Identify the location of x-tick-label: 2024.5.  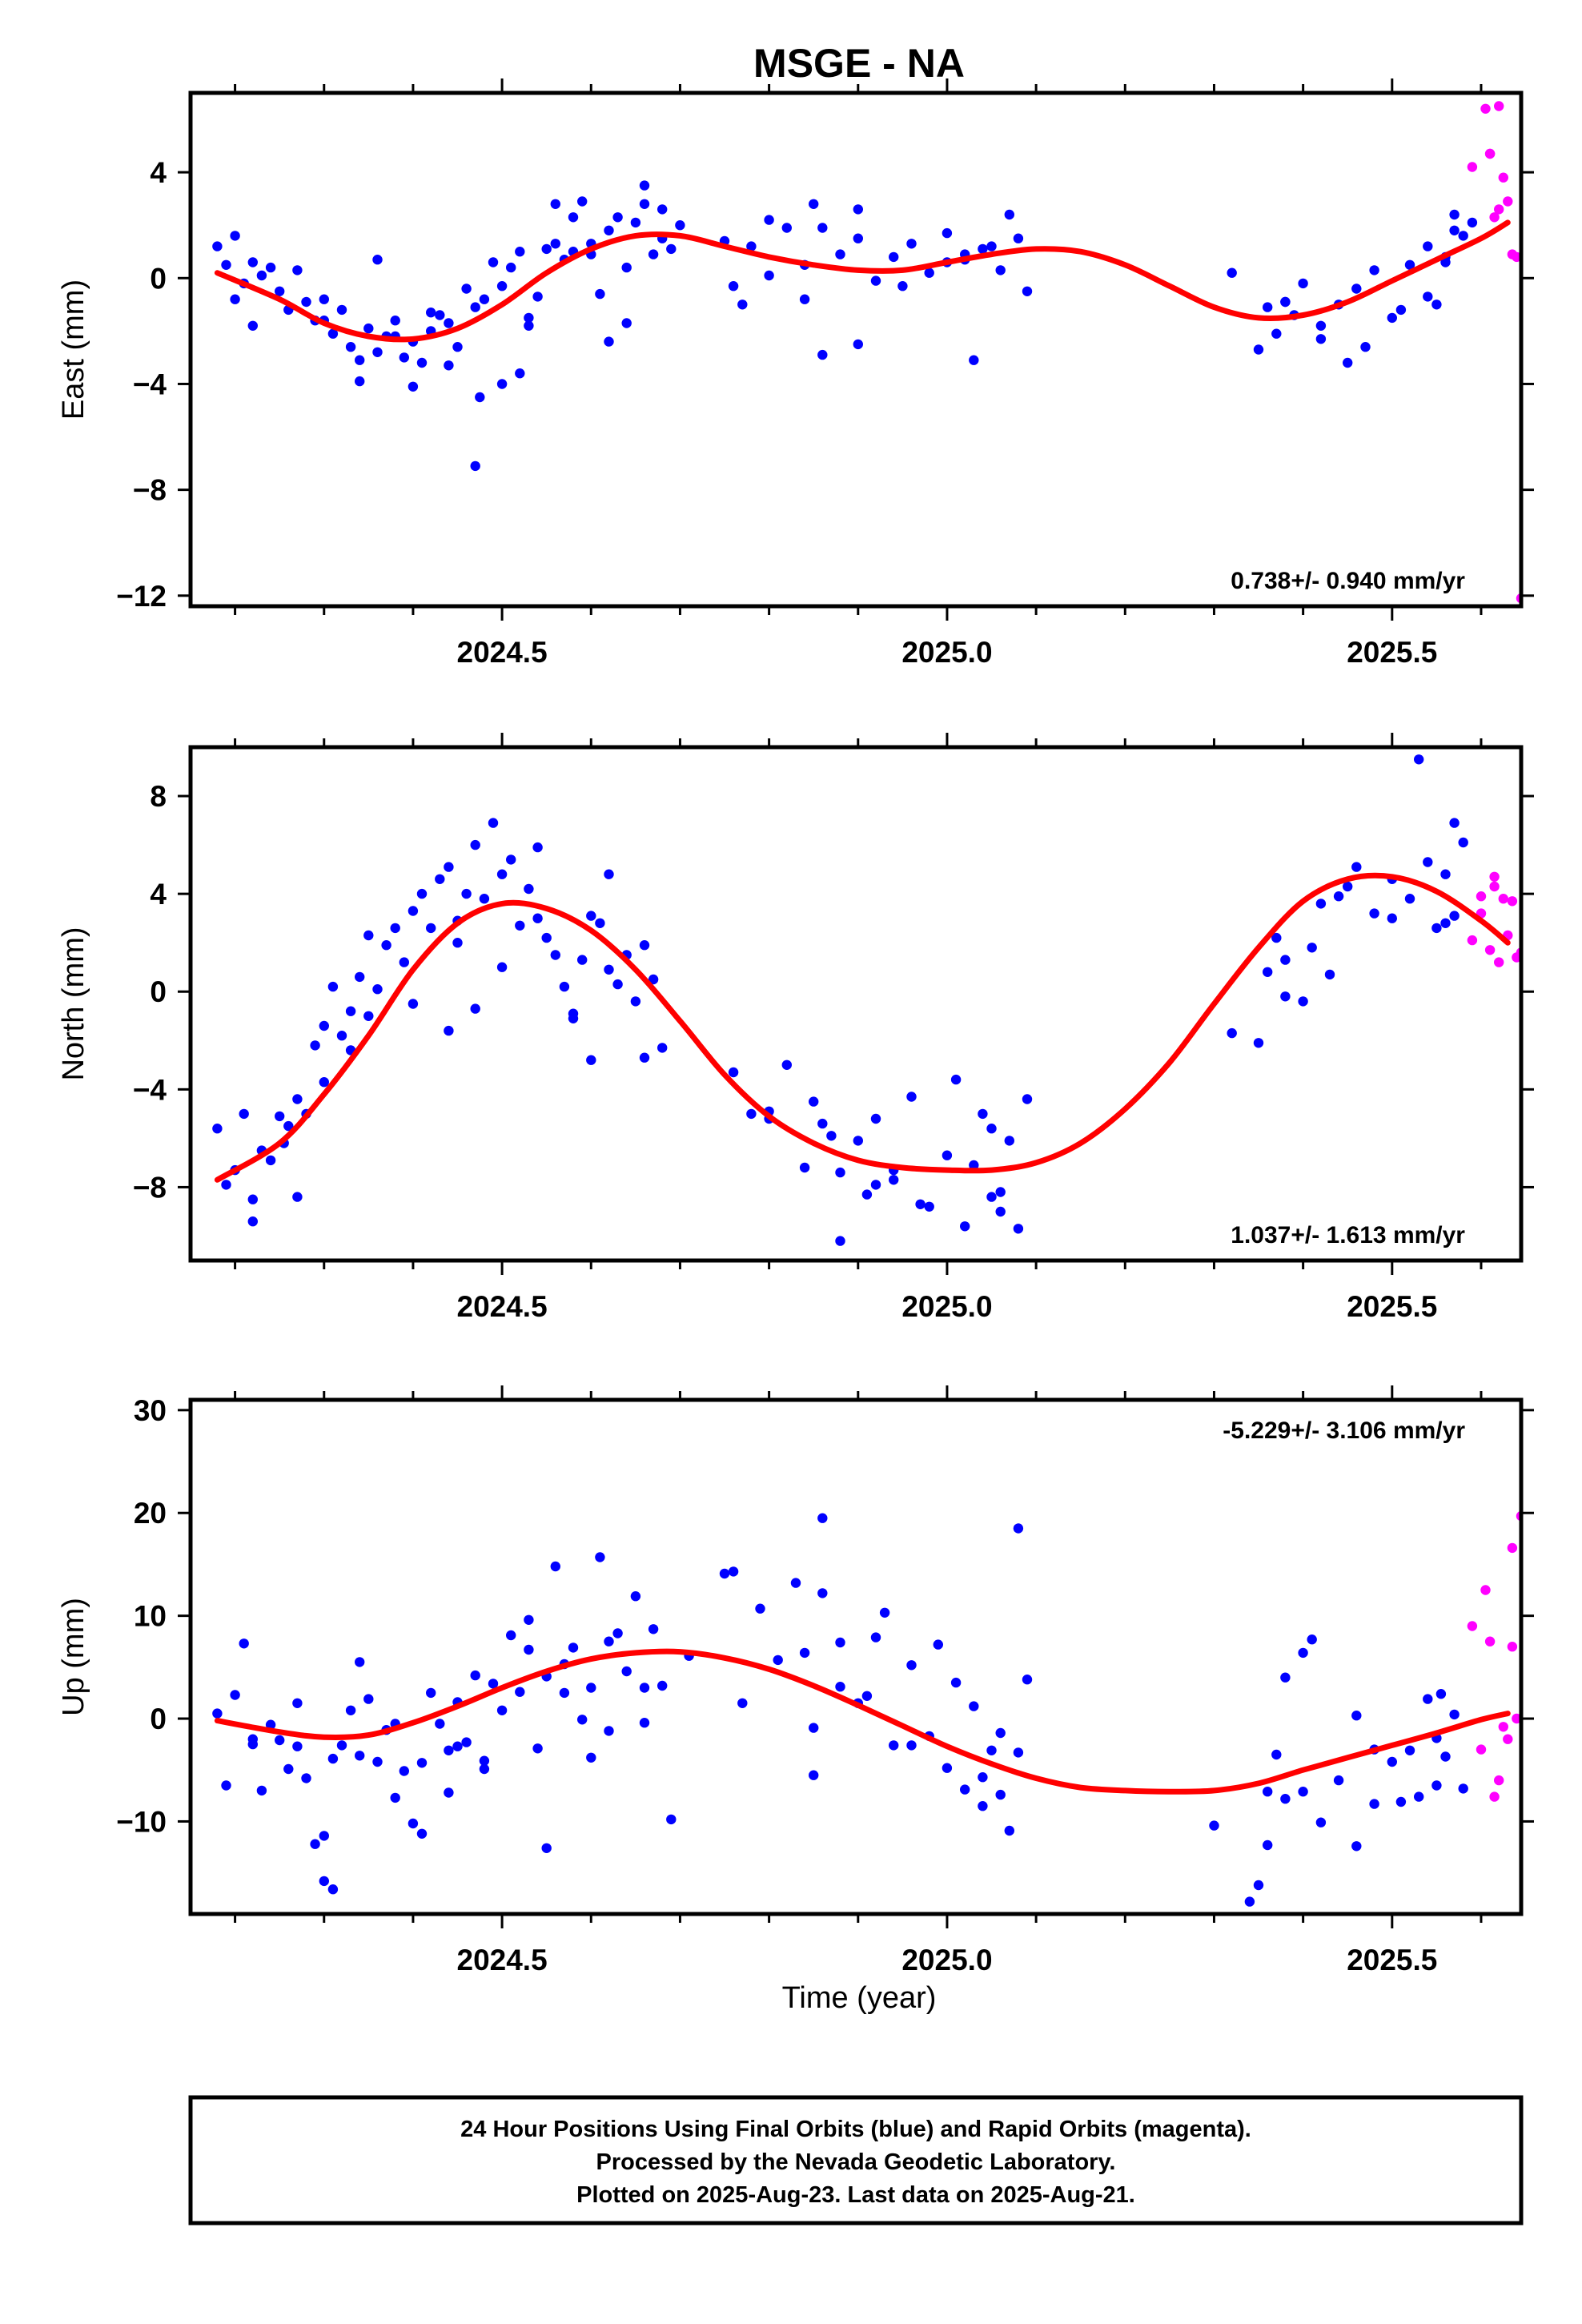
(502, 1960).